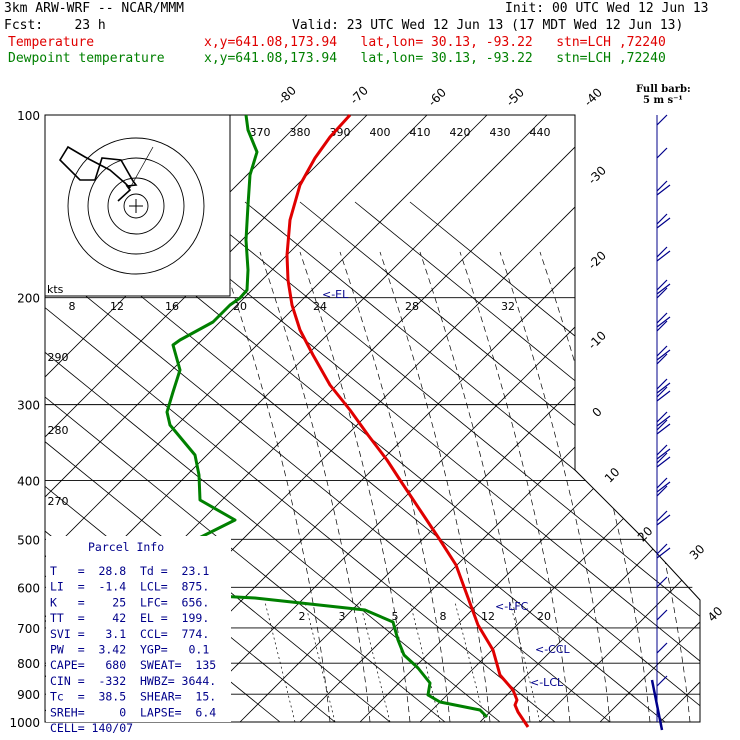 This screenshot has width=740, height=740. I want to click on mixing-ratio-label: 12, so click(488, 616).